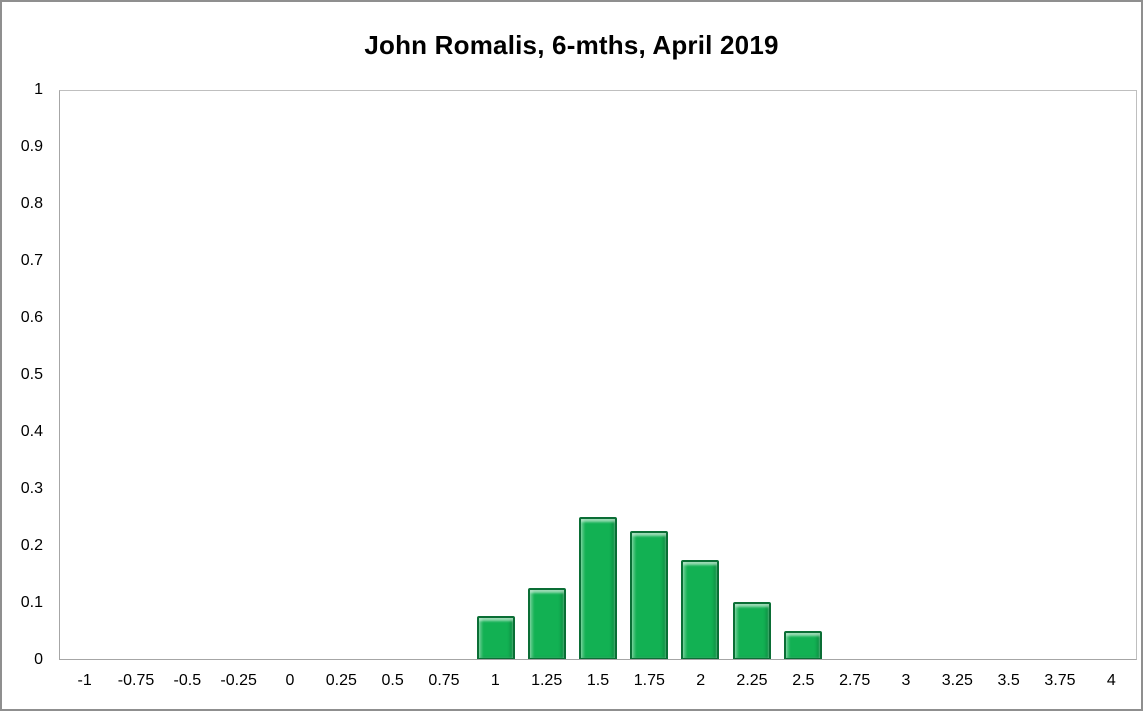 The width and height of the screenshot is (1143, 711). What do you see at coordinates (701, 680) in the screenshot?
I see `x-tick-label: 2` at bounding box center [701, 680].